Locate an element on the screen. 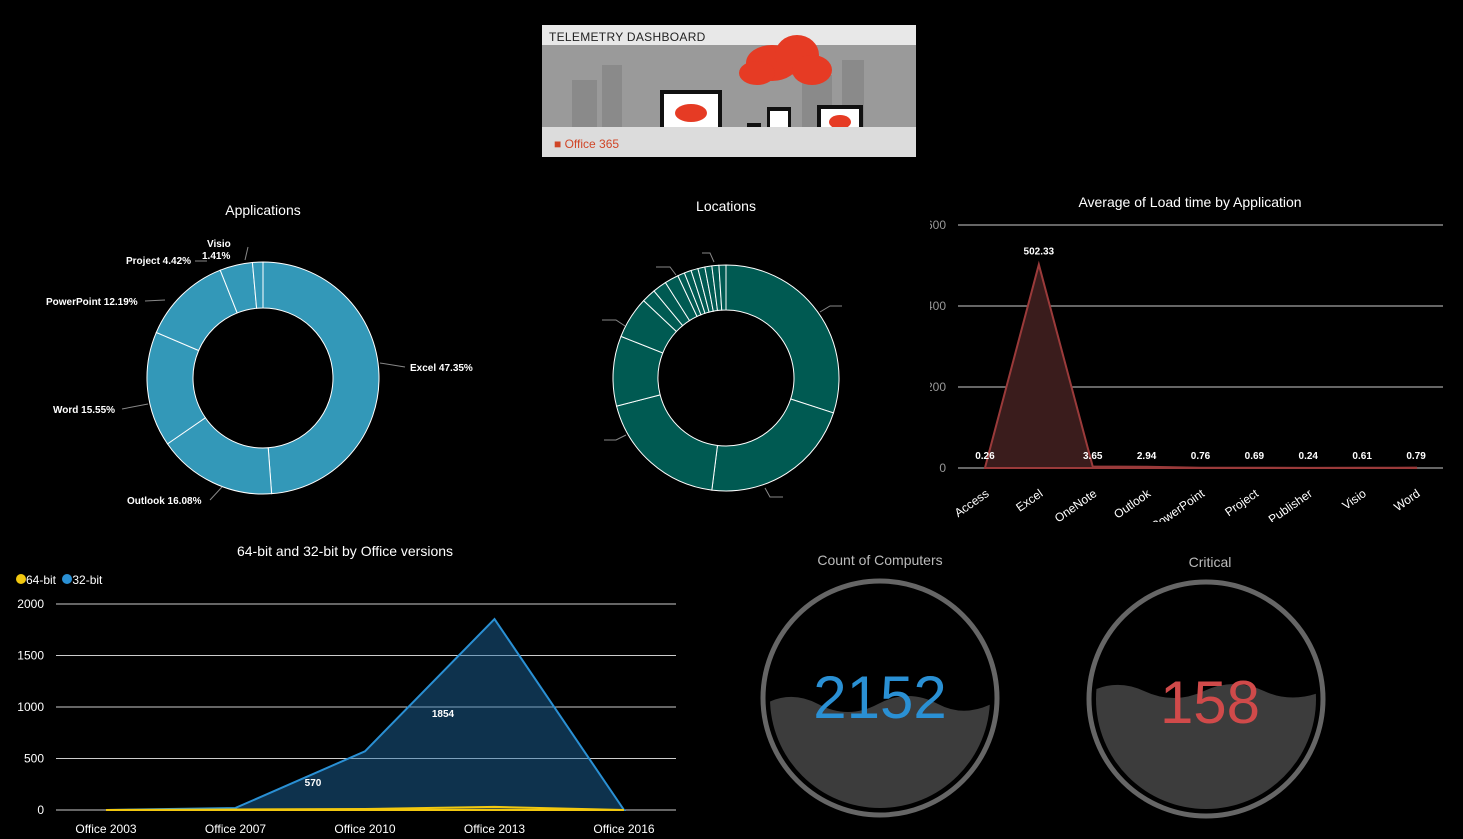  legend-32bit-dot is located at coordinates (67, 579).